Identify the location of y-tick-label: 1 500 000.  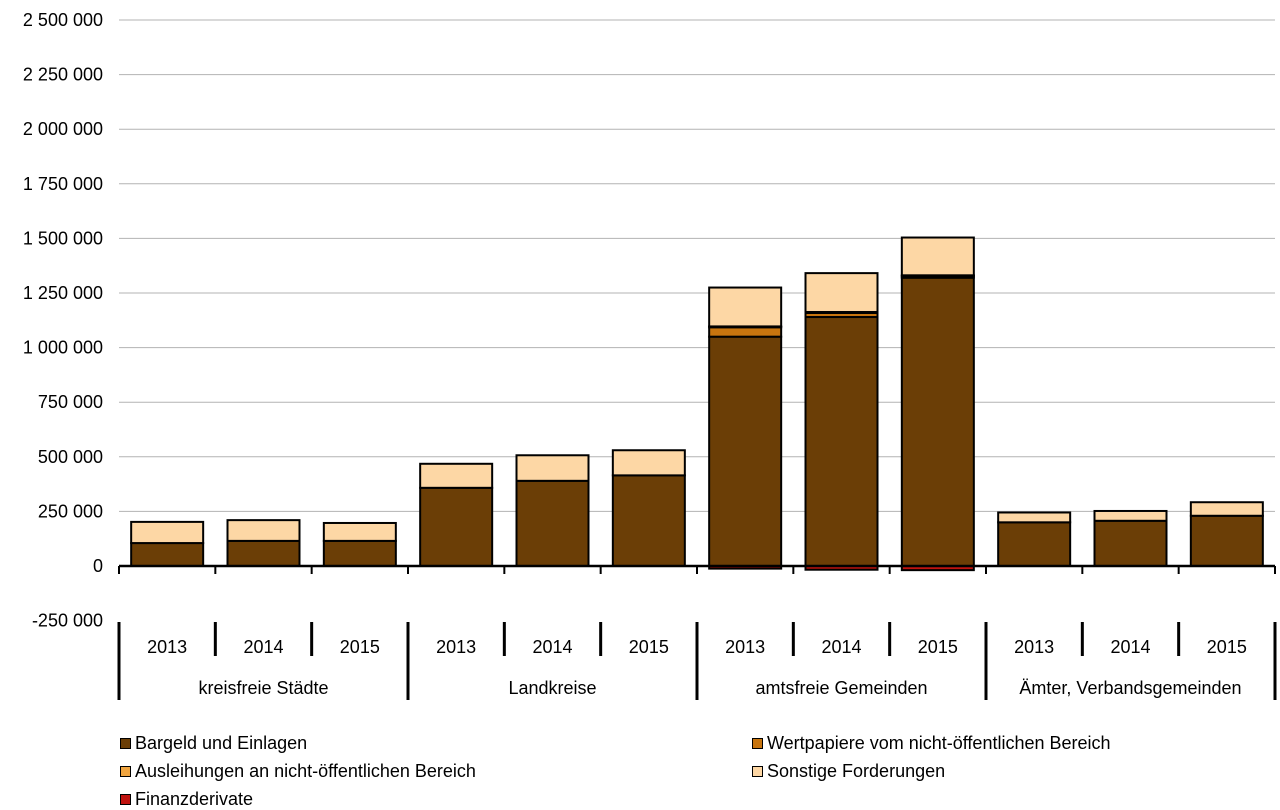
(63, 238).